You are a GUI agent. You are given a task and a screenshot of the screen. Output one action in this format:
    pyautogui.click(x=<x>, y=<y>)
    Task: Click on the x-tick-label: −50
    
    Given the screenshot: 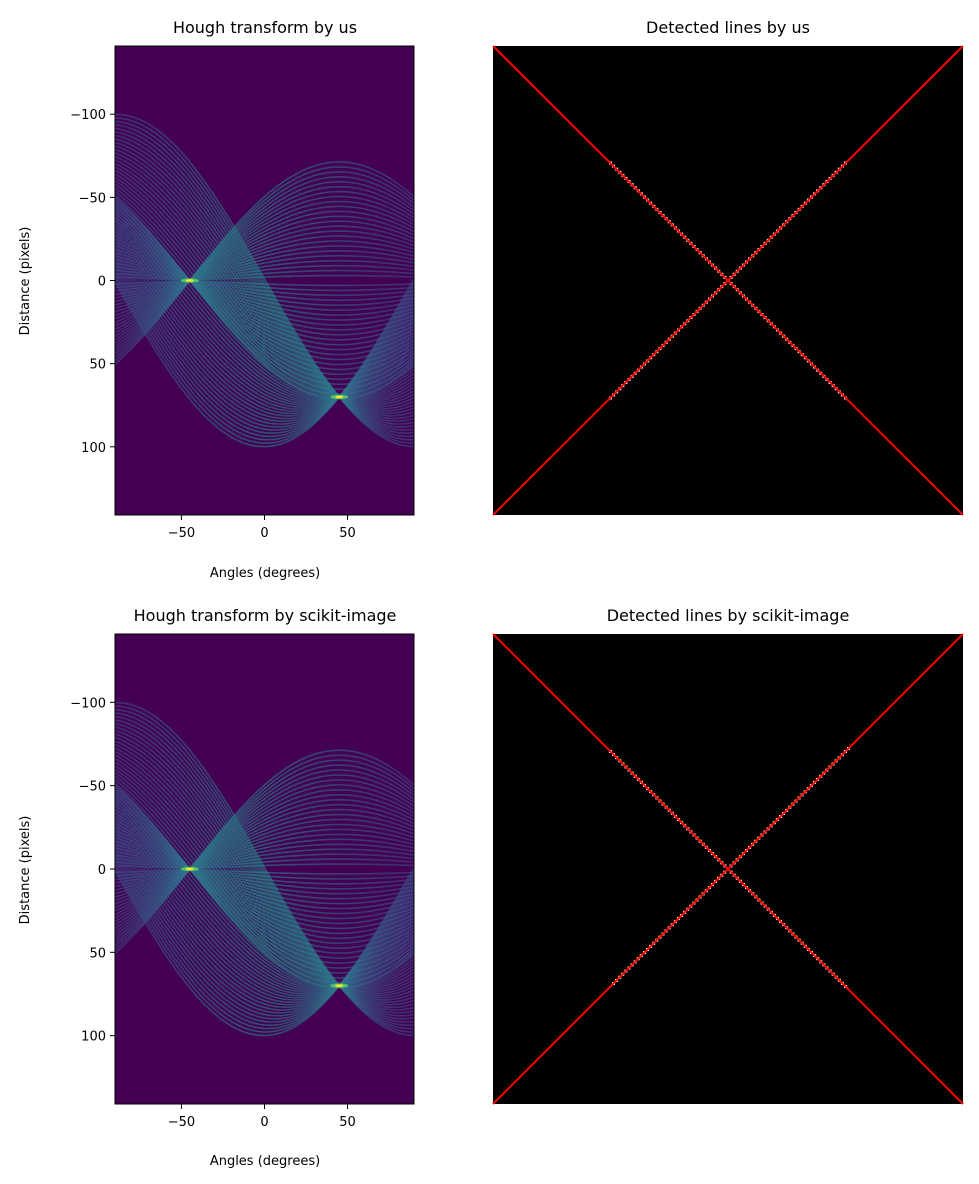 What is the action you would take?
    pyautogui.click(x=181, y=533)
    